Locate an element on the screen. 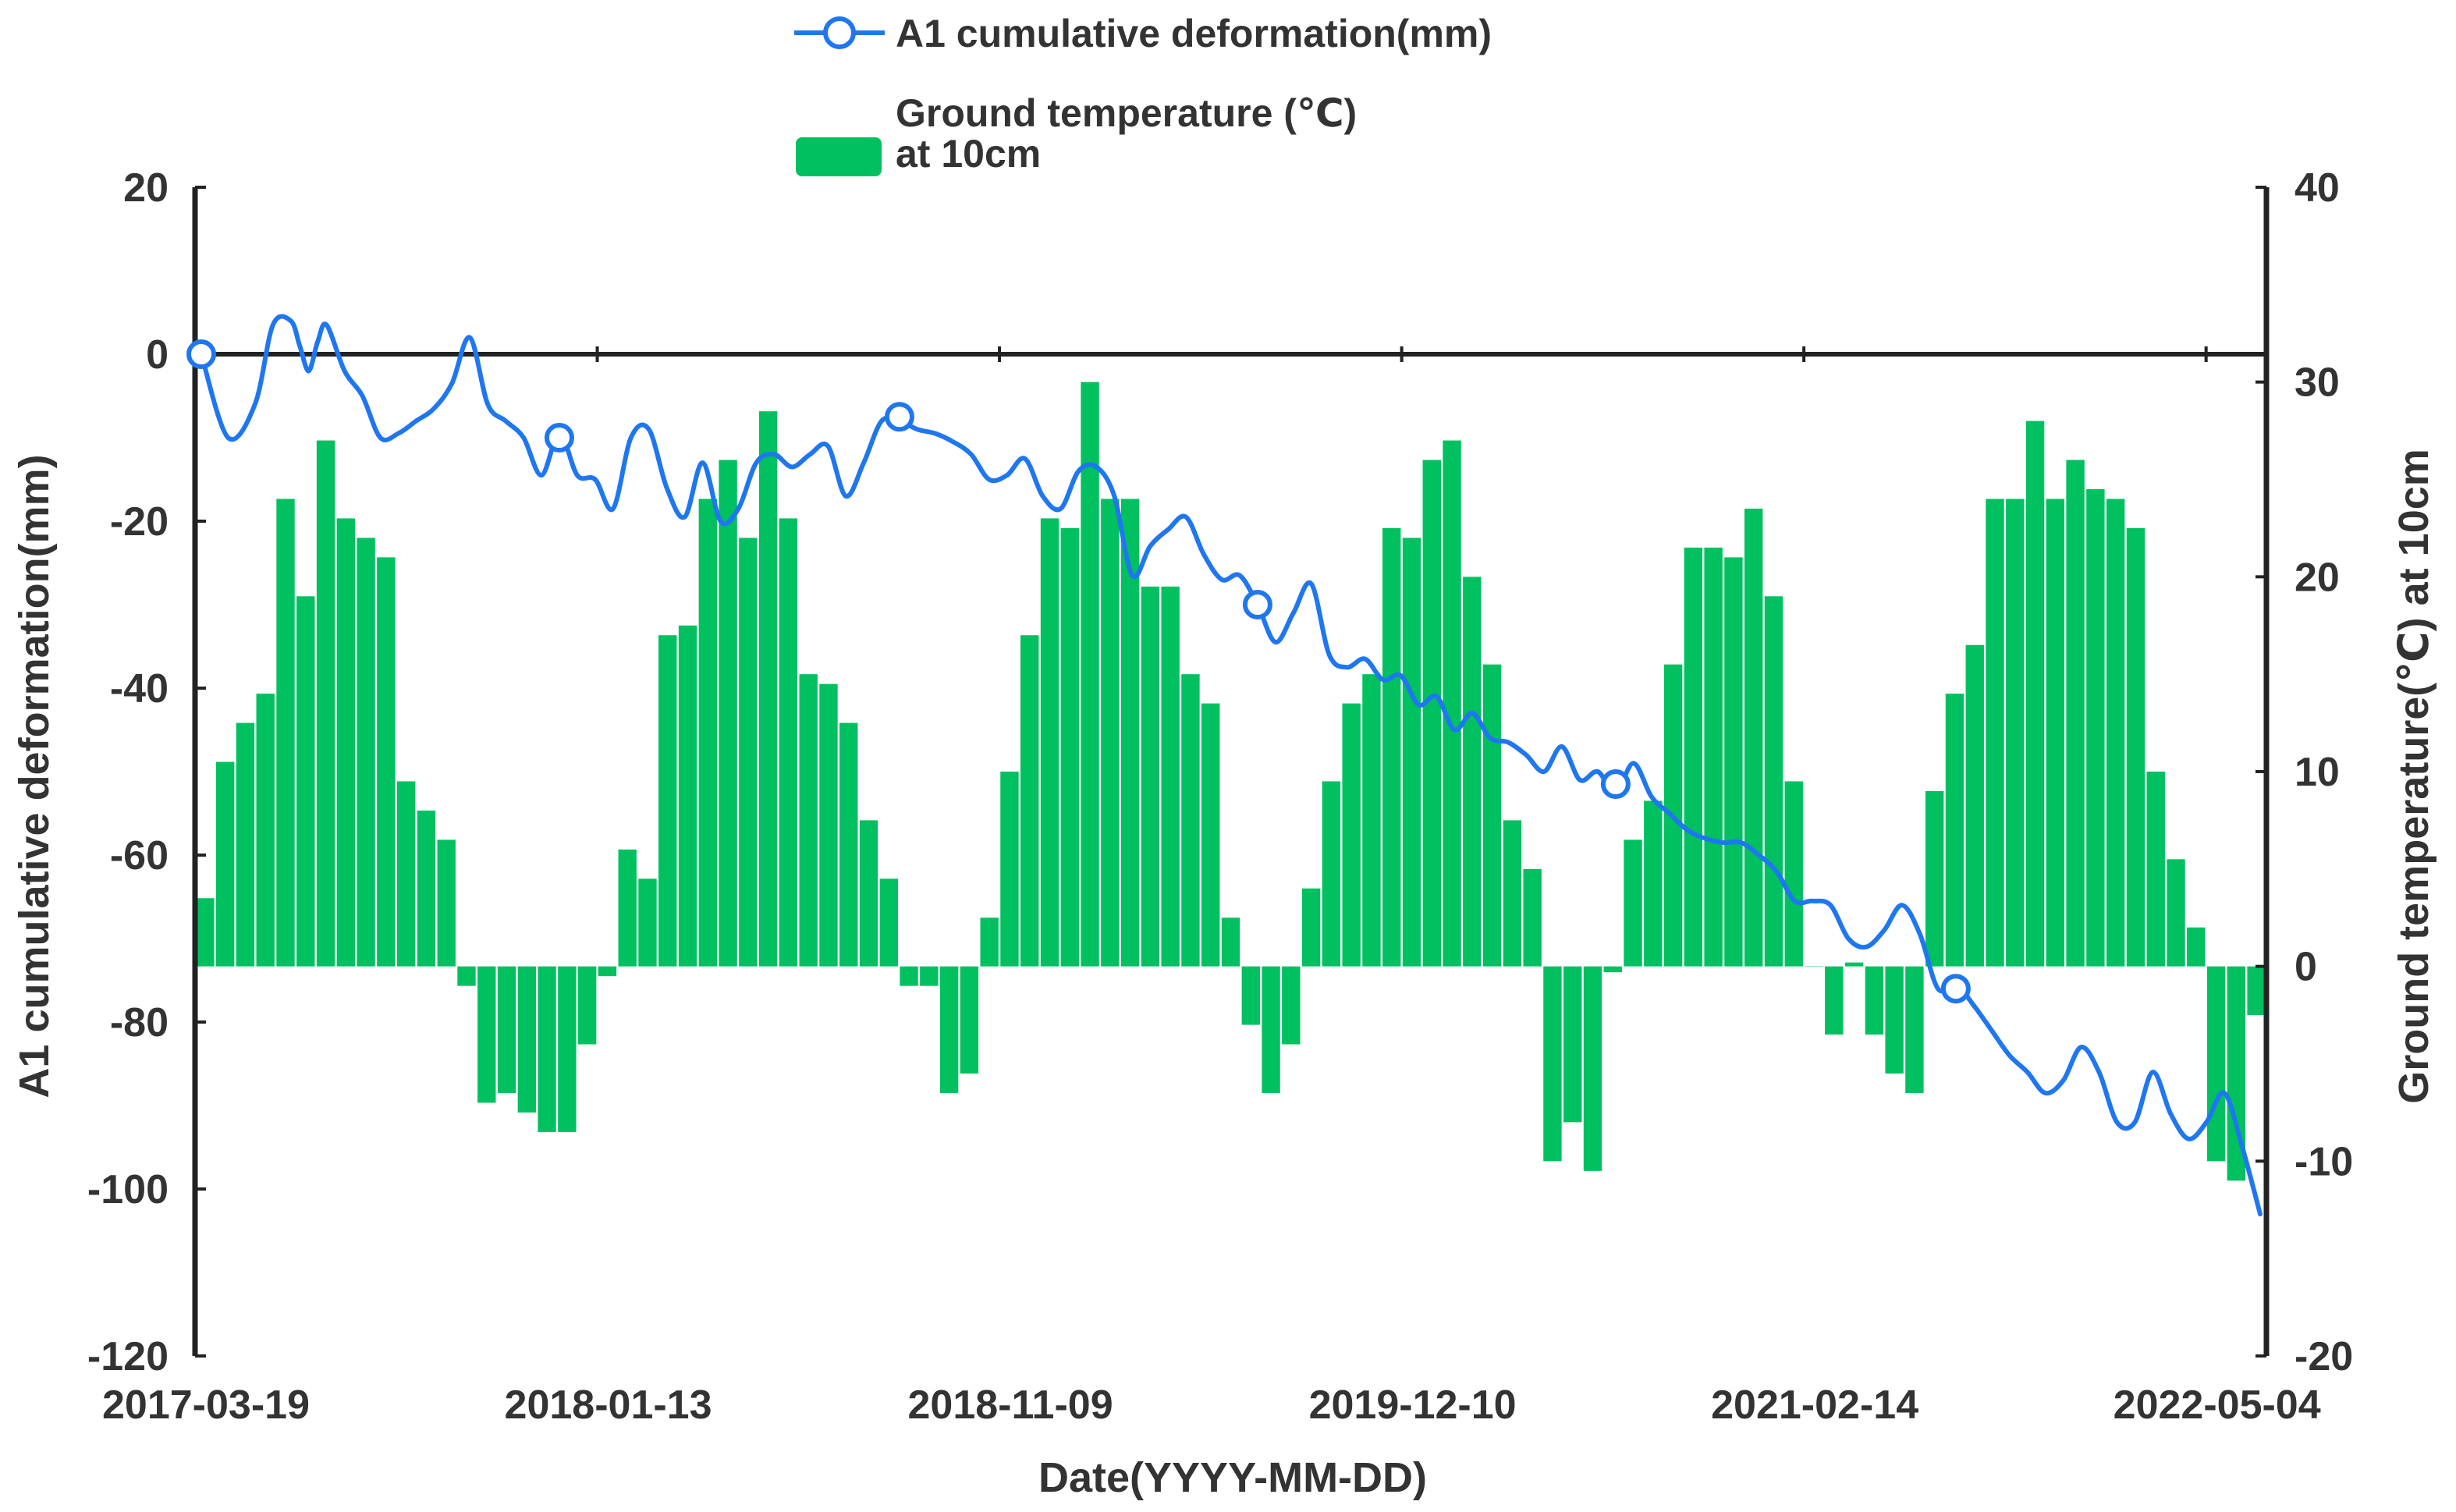 The width and height of the screenshot is (2456, 1512). y-right-tick-label: 20 is located at coordinates (2317, 577).